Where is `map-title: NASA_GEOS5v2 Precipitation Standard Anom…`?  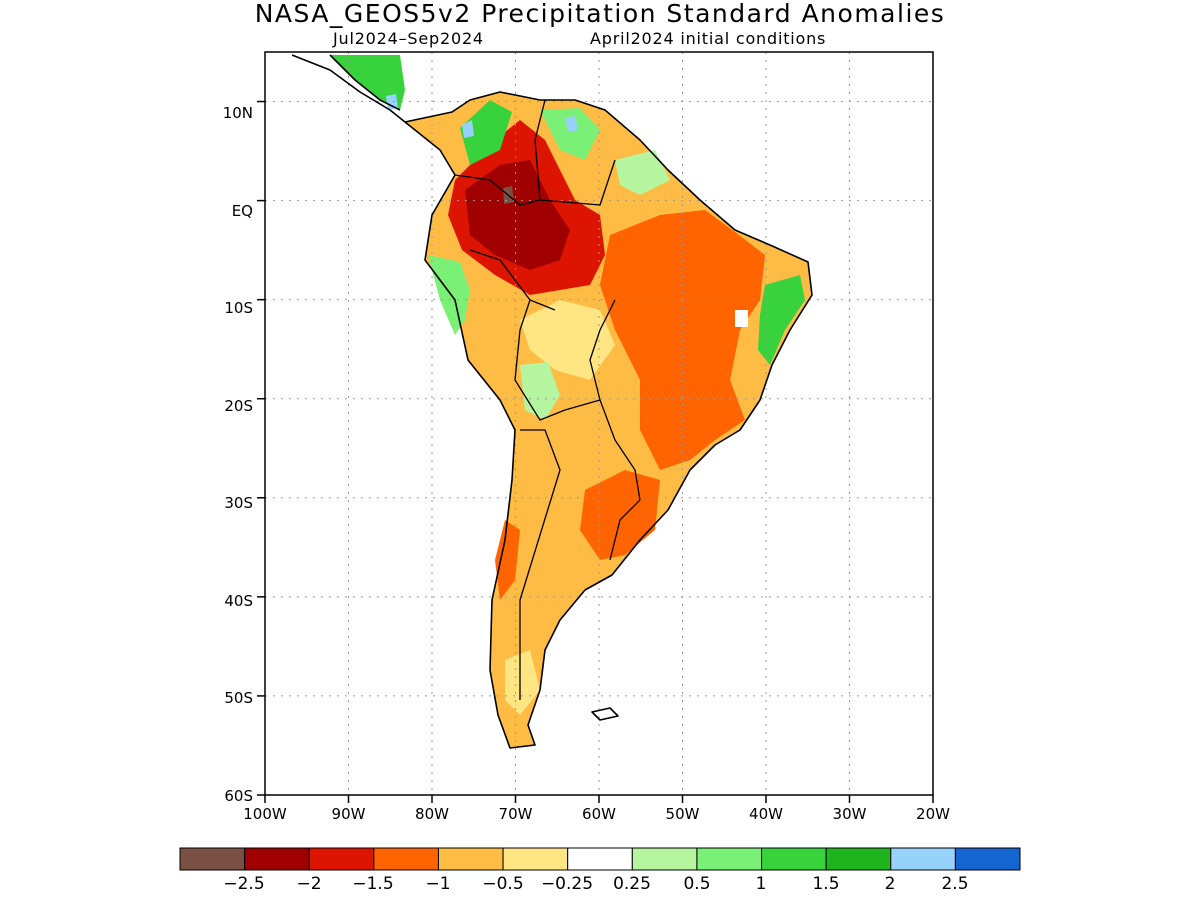
map-title: NASA_GEOS5v2 Precipitation Standard Anom… is located at coordinates (600, 14).